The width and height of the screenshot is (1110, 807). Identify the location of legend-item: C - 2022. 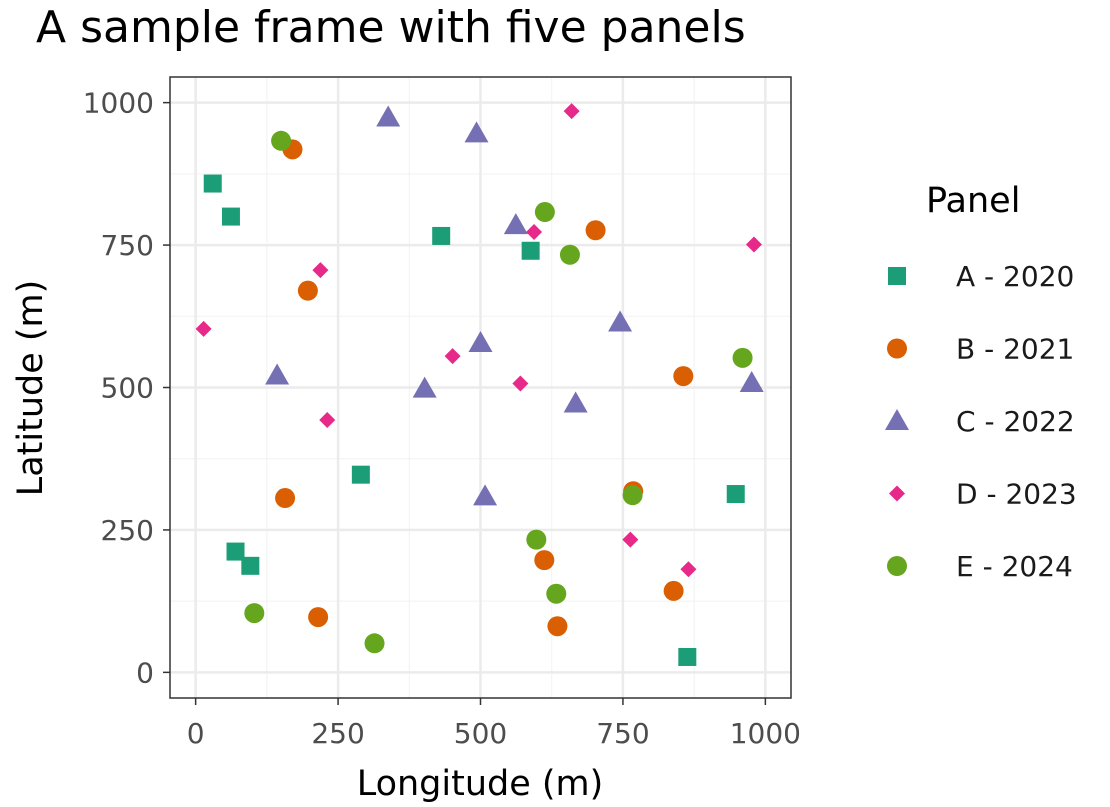
(980, 421).